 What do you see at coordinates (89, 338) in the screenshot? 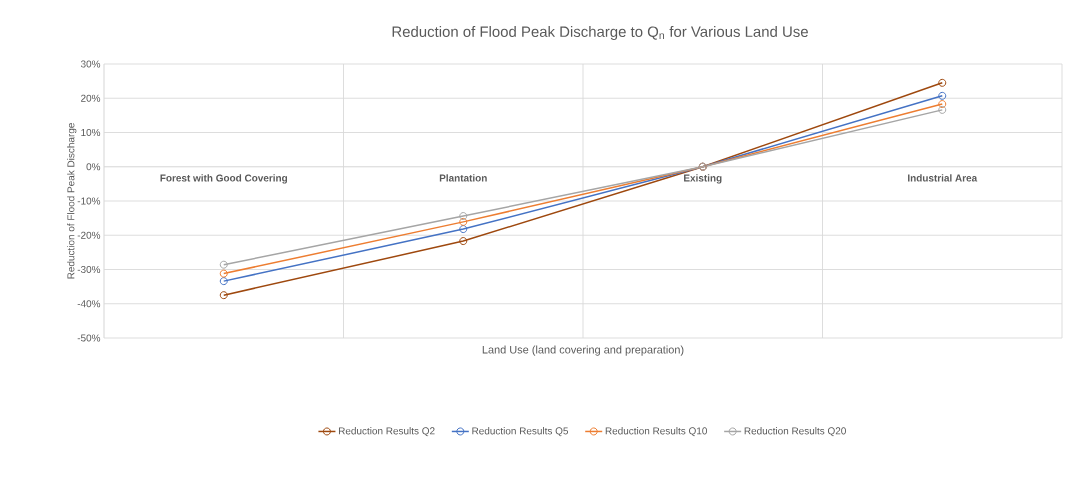
I see `y-tick-label: -50%` at bounding box center [89, 338].